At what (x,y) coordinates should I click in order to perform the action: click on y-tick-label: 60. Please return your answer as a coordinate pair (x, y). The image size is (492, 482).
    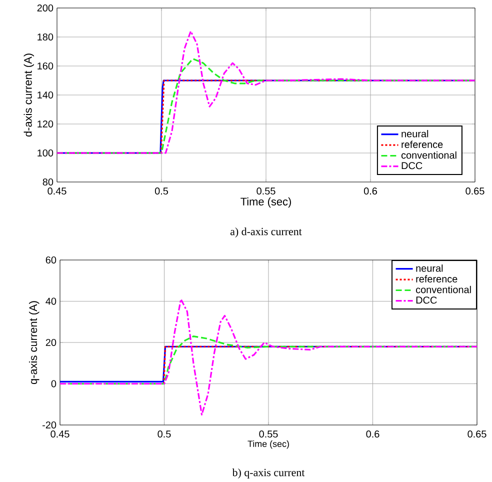
    Looking at the image, I should click on (51, 260).